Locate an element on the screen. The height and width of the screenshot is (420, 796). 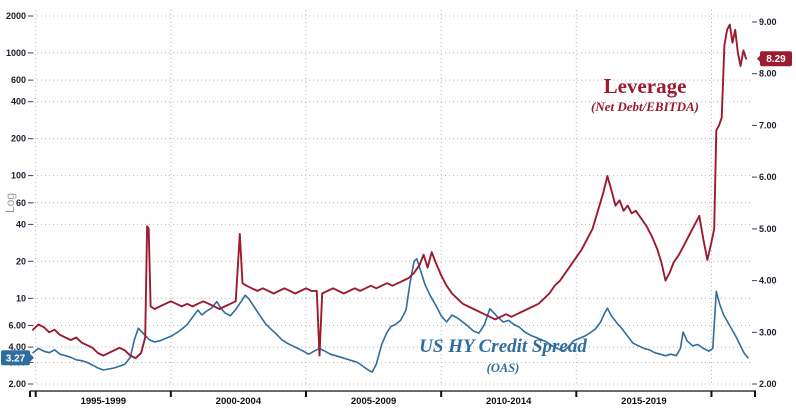
left-axis-tick-label: 10 is located at coordinates (21, 298).